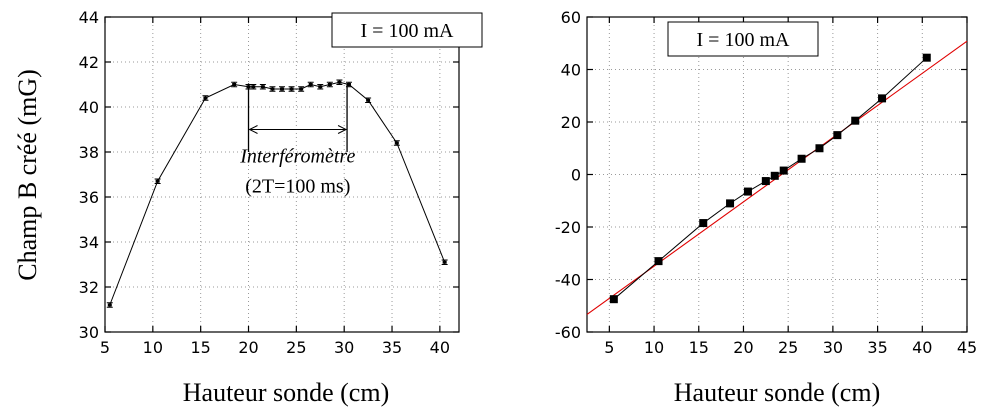  Describe the element at coordinates (440, 347) in the screenshot. I see `left-x-tick-label: 40` at that location.